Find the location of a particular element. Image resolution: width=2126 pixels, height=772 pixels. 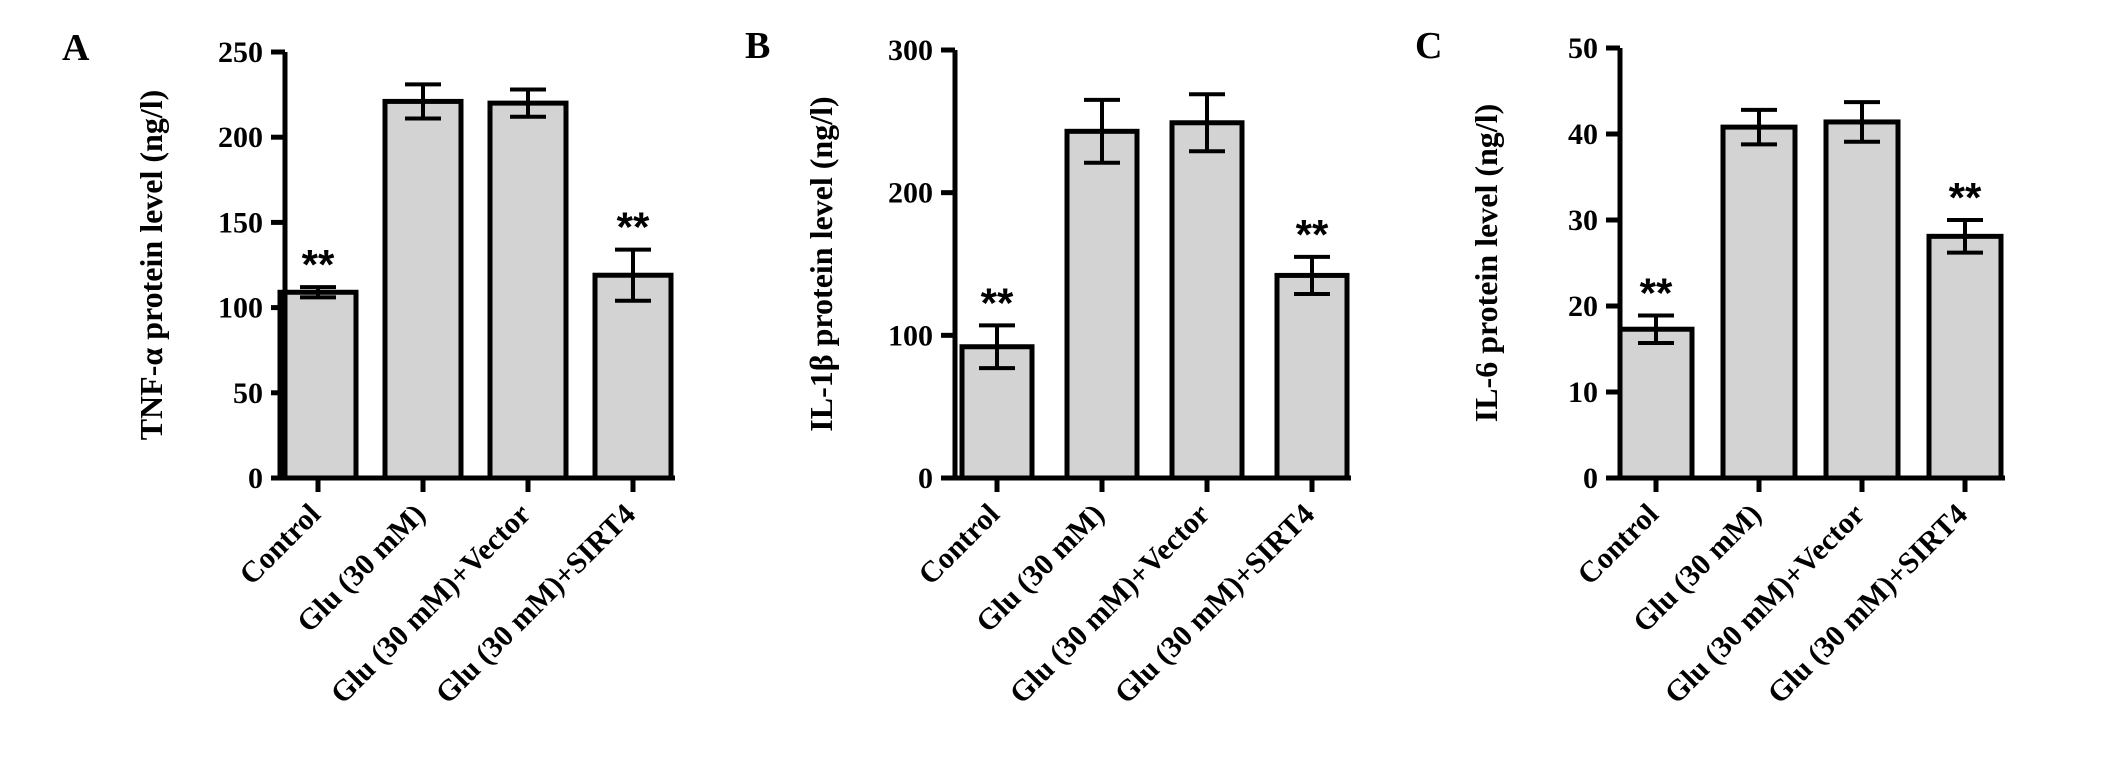

y-tick-label: 40 is located at coordinates (1583, 134).